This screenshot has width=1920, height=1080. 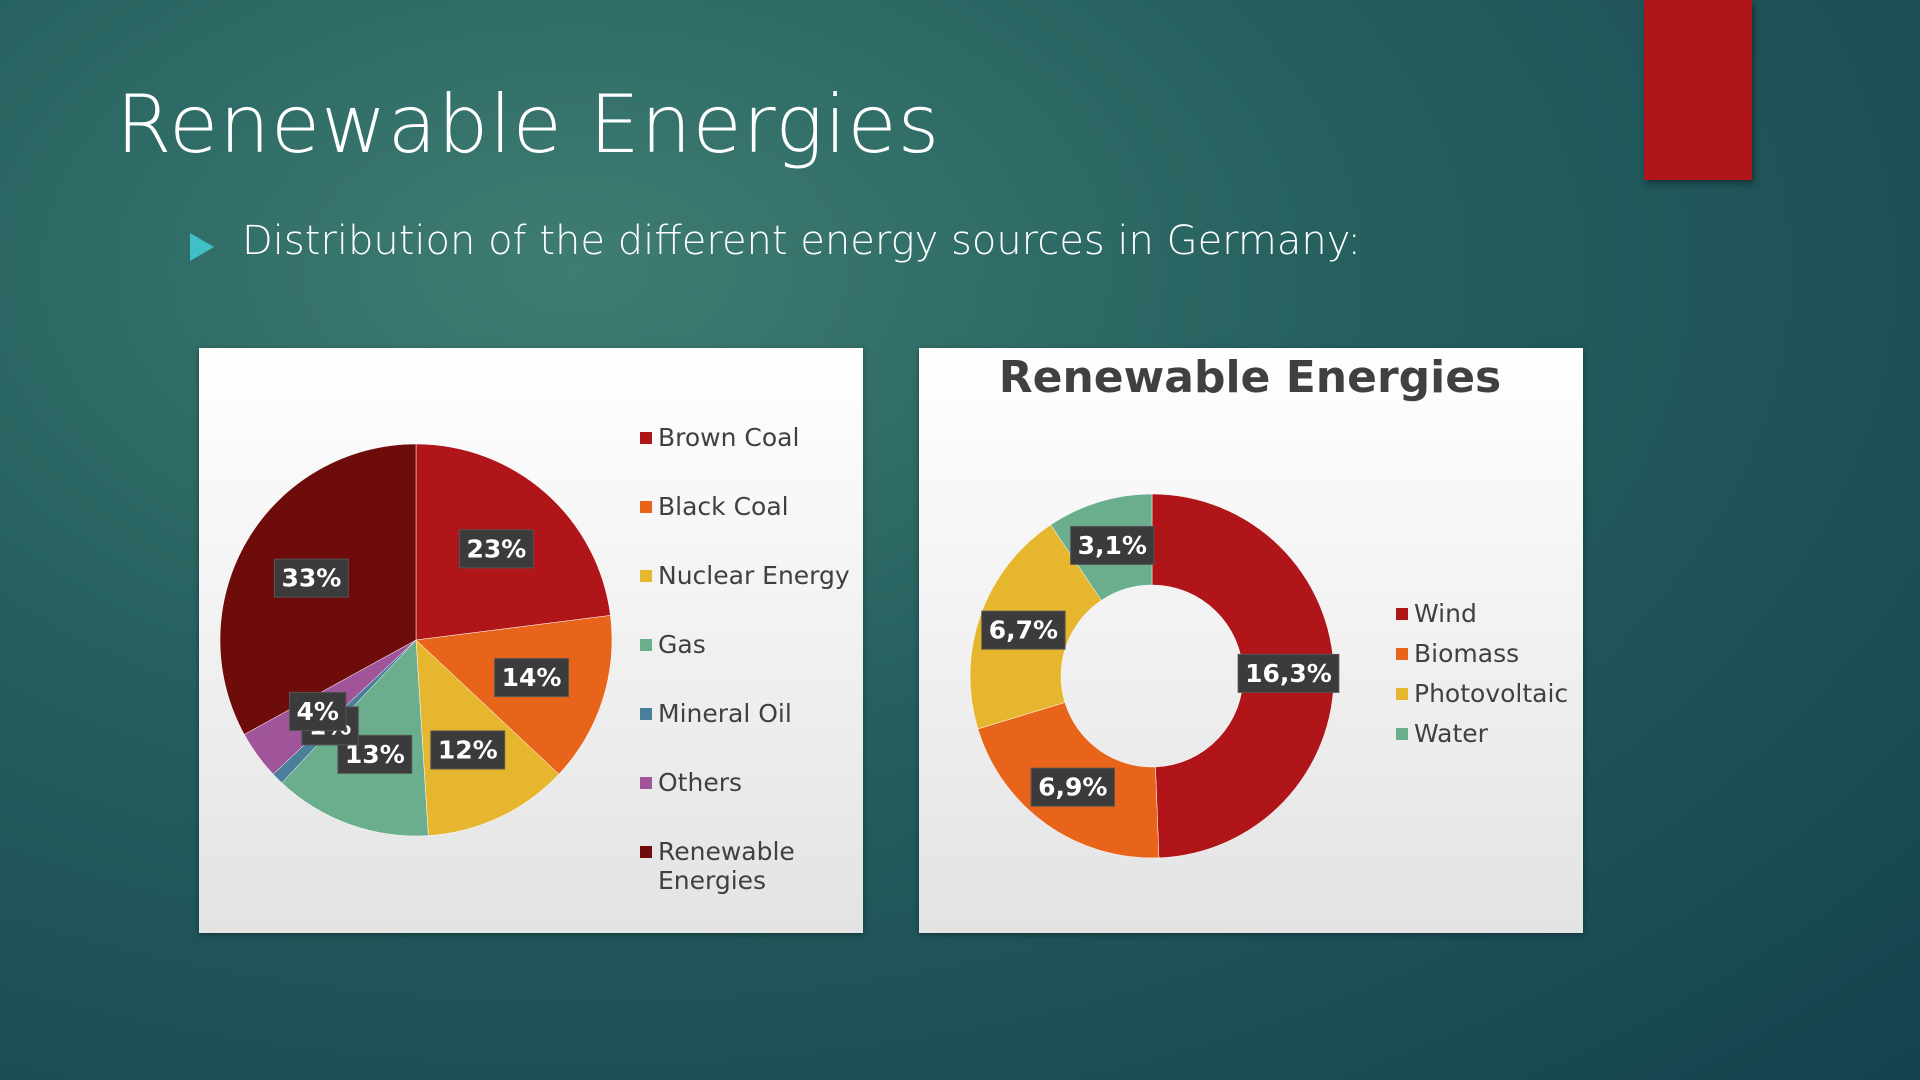 I want to click on legend-item: Nuclear Energy, so click(x=745, y=575).